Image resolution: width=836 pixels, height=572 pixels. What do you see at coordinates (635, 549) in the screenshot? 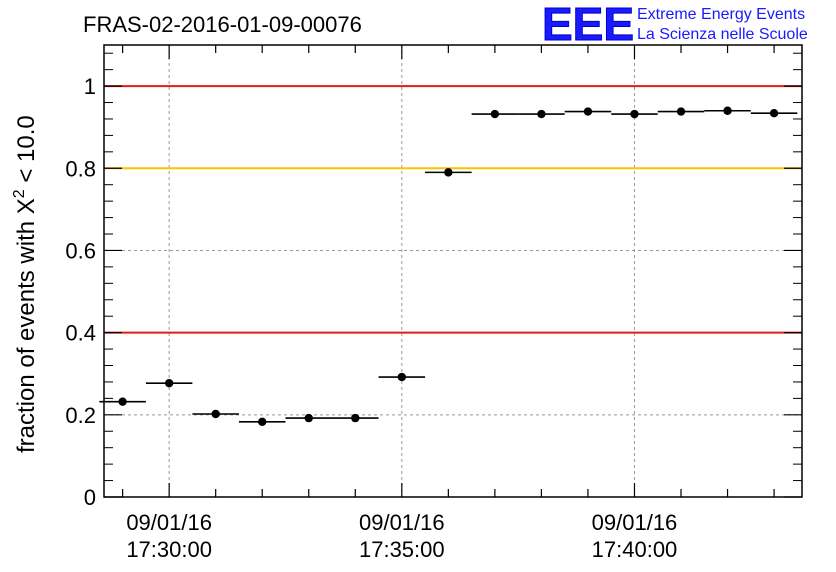
I see `x-tick-label-time-2: 17:40:00` at bounding box center [635, 549].